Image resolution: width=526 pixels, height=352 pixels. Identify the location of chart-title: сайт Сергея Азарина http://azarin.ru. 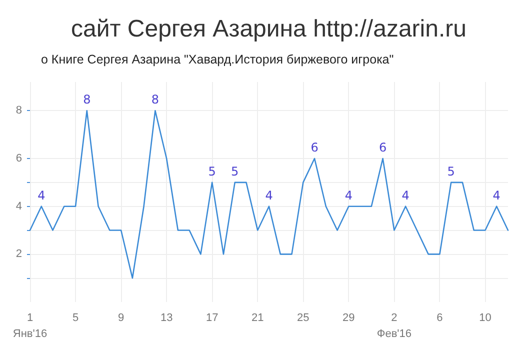
(268, 29).